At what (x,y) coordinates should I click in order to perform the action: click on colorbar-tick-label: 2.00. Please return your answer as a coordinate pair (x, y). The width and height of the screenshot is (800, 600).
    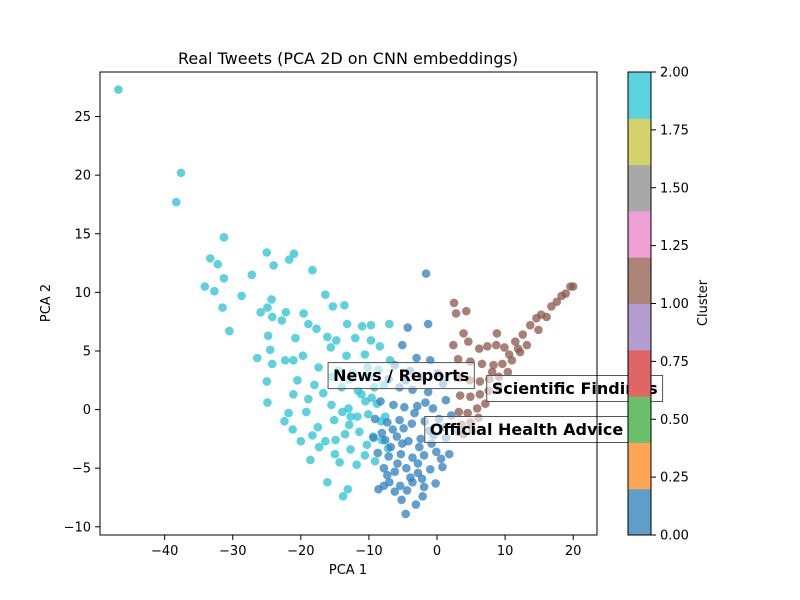
    Looking at the image, I should click on (674, 73).